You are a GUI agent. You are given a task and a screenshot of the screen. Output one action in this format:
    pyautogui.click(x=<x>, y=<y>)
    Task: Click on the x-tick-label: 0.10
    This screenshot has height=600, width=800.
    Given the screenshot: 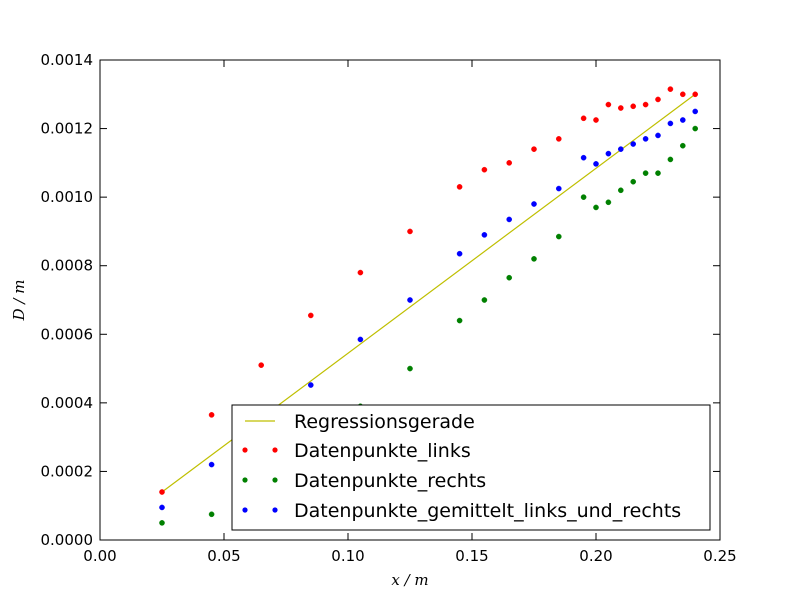 What is the action you would take?
    pyautogui.click(x=347, y=556)
    